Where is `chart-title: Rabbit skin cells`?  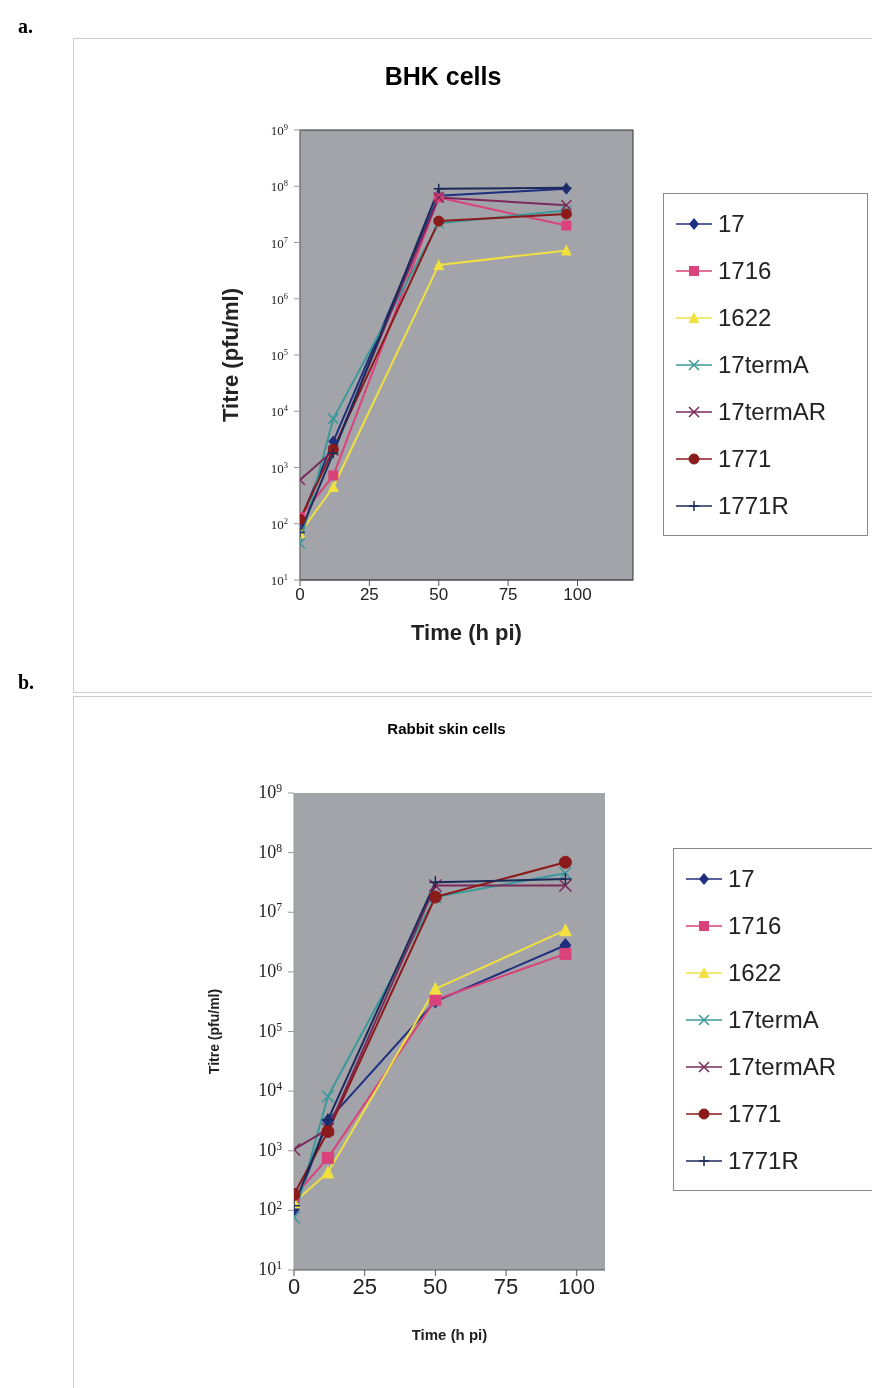
chart-title: Rabbit skin cells is located at coordinates (446, 728).